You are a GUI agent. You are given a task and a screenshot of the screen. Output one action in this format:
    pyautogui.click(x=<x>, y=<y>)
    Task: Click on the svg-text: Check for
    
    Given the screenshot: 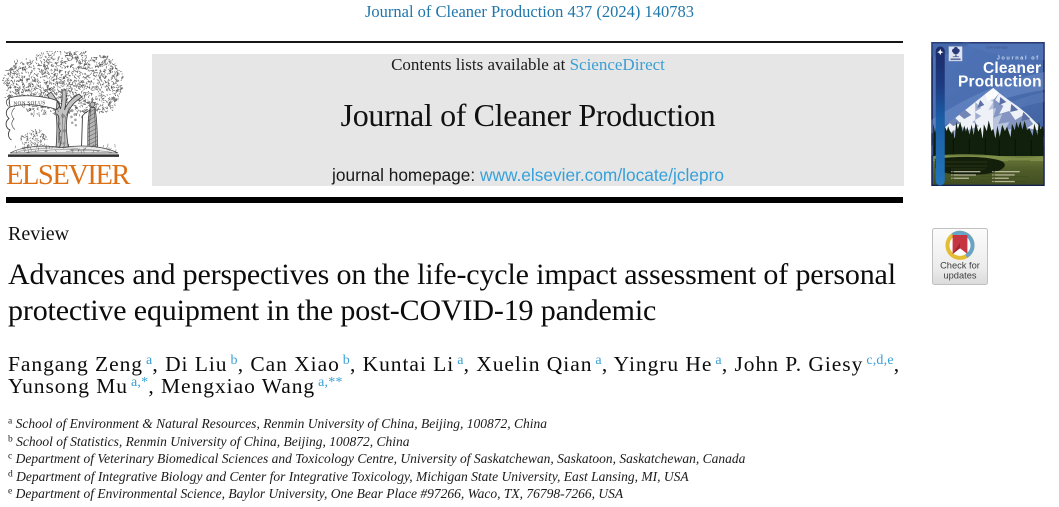 What is the action you would take?
    pyautogui.click(x=960, y=265)
    